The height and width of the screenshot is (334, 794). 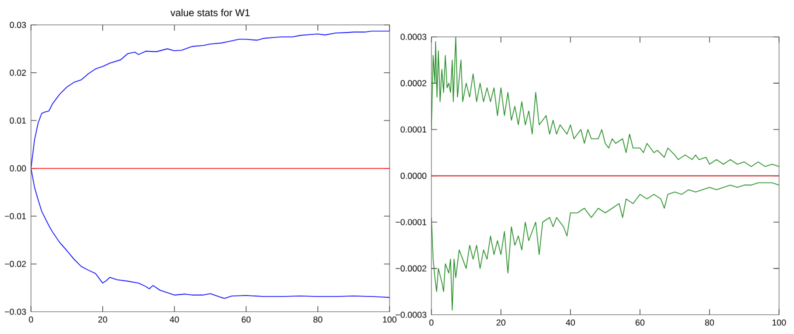 I want to click on y-tick-label: −0.0001, so click(x=411, y=222).